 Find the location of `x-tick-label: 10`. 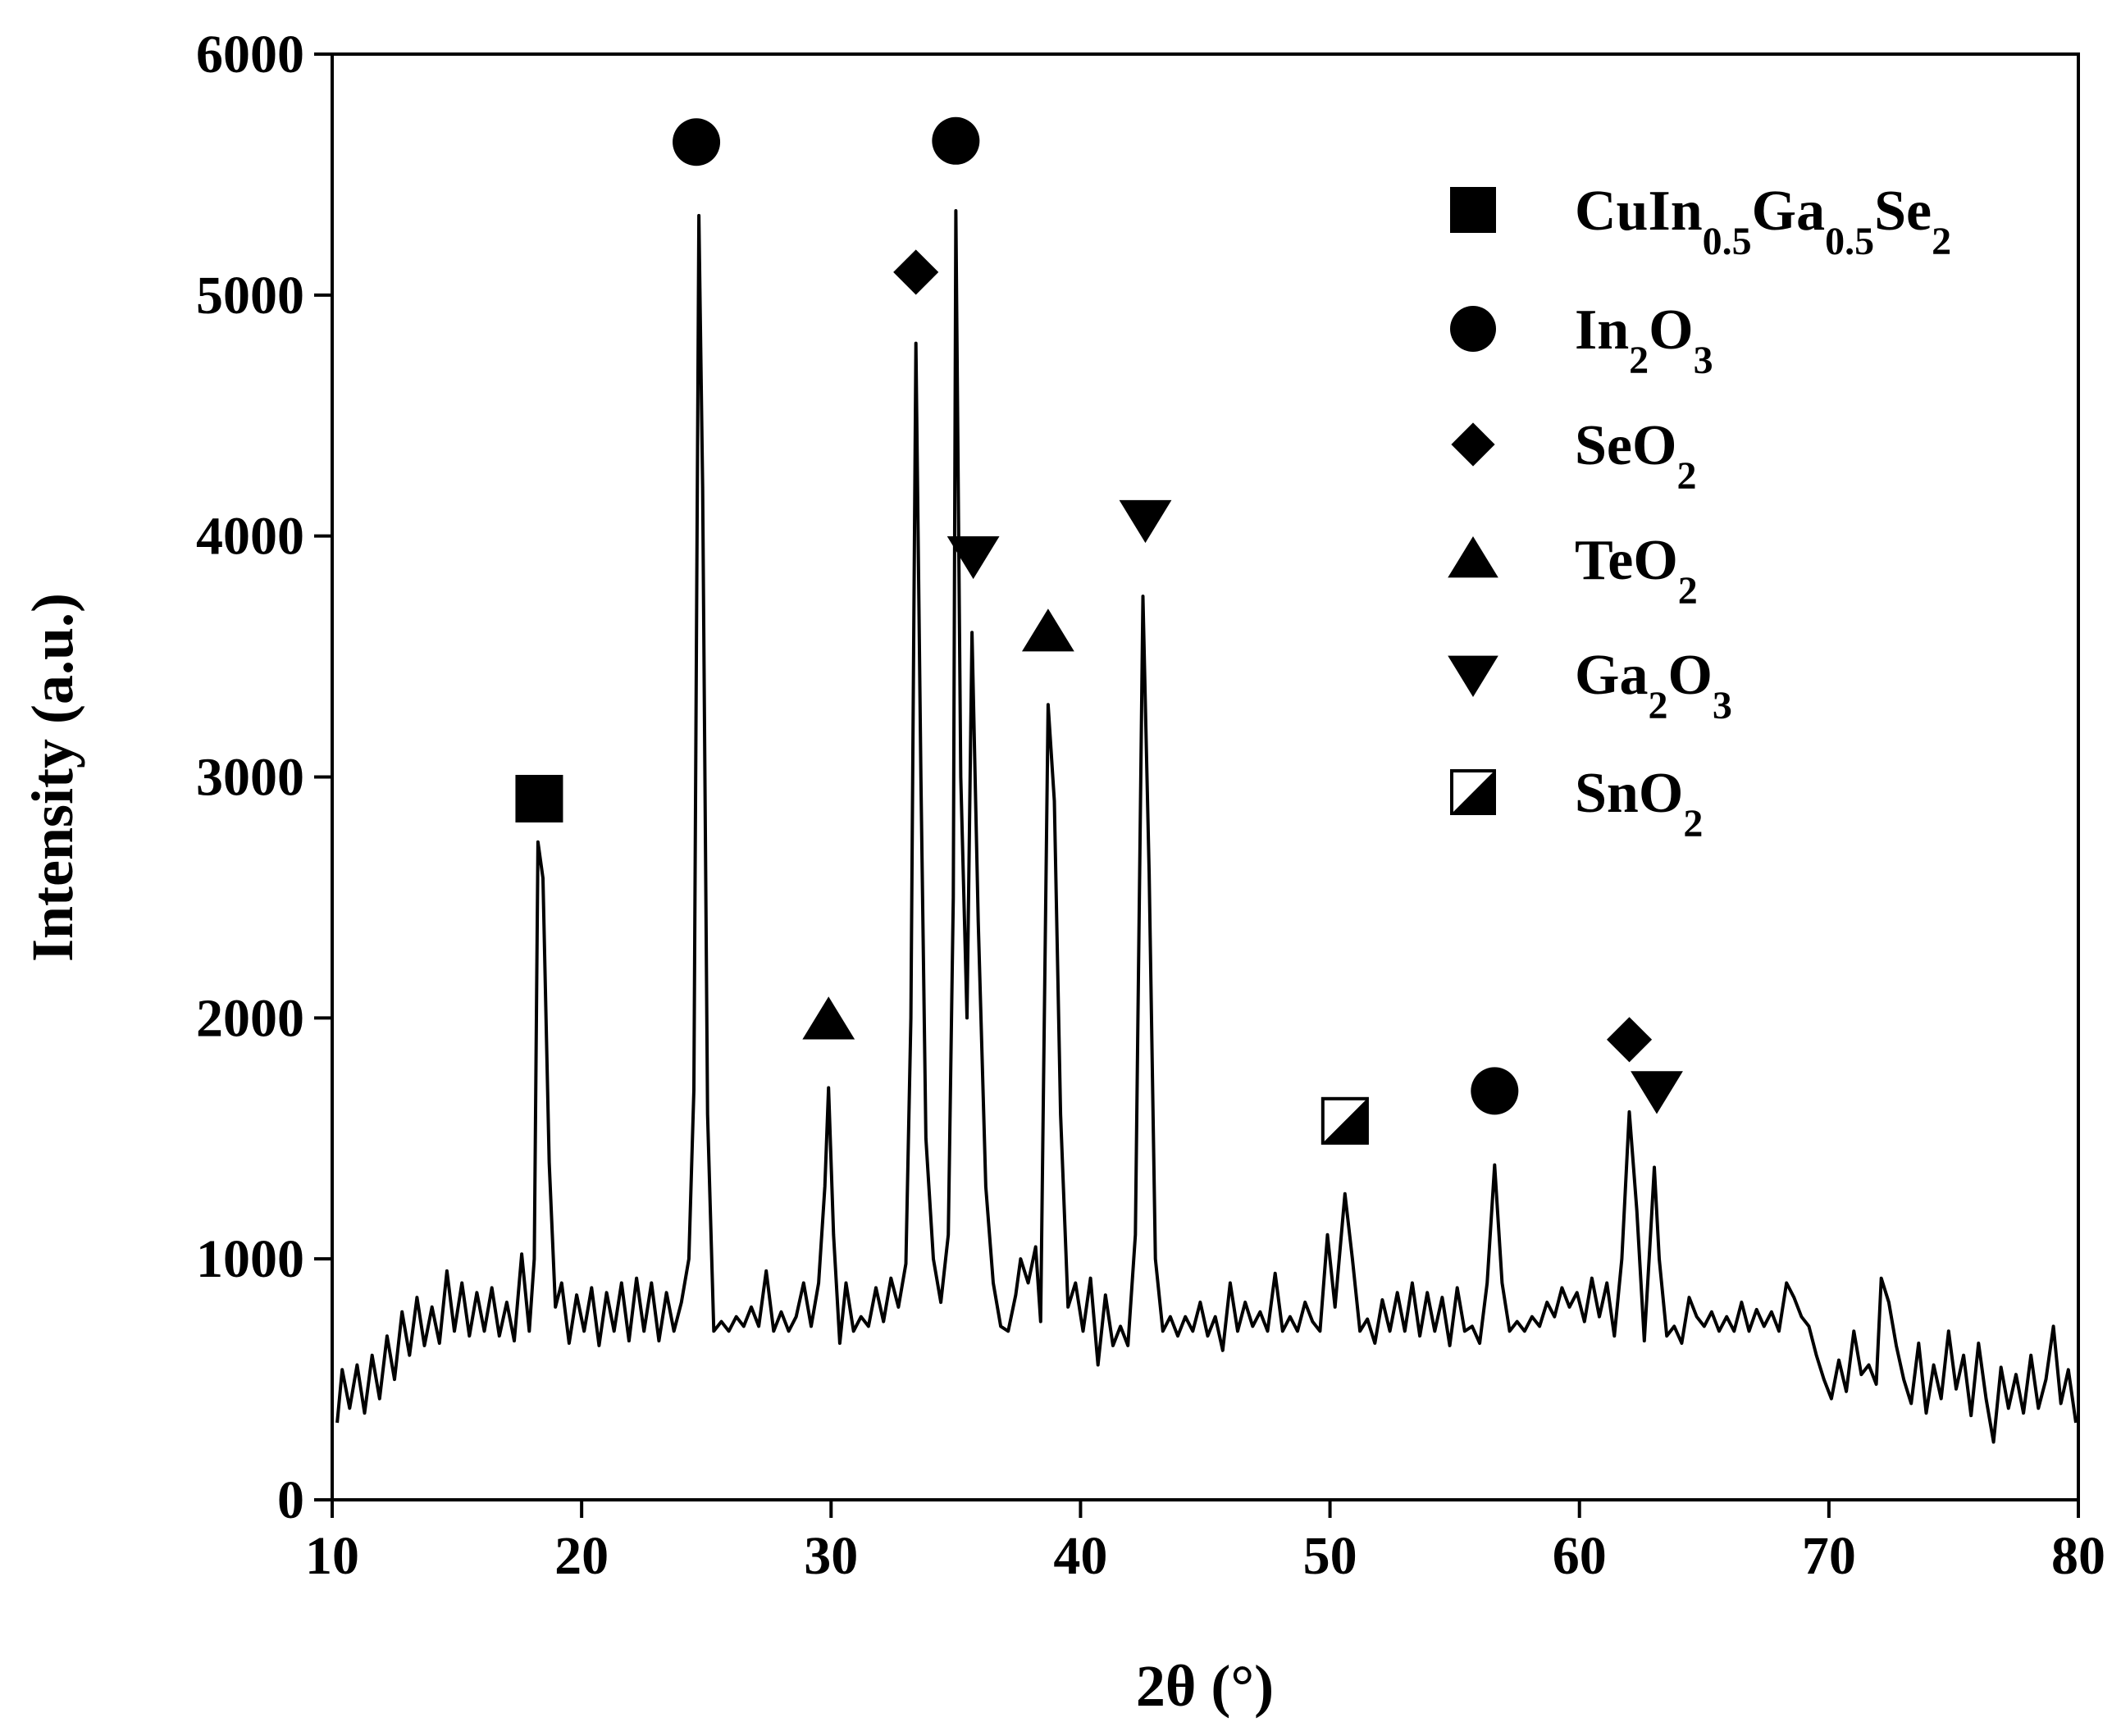

x-tick-label: 10 is located at coordinates (332, 1556).